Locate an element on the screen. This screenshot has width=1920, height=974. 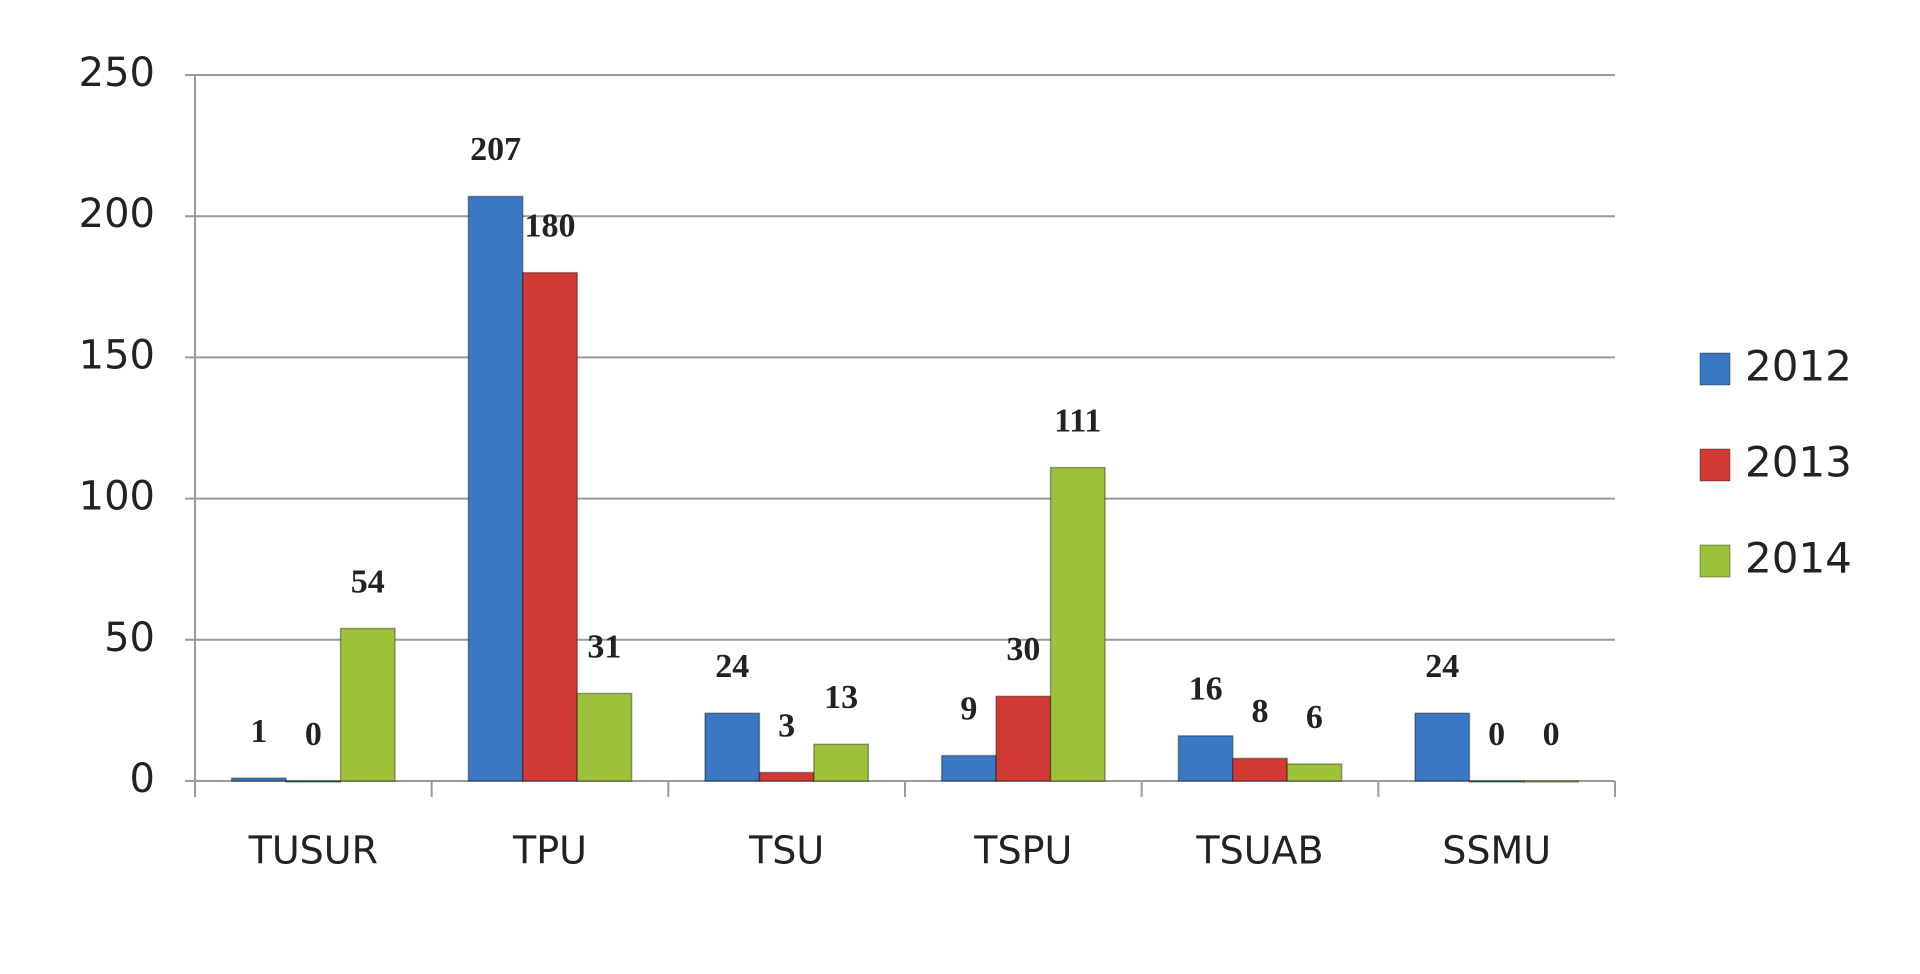
y-tick-label: 150 is located at coordinates (117, 355).